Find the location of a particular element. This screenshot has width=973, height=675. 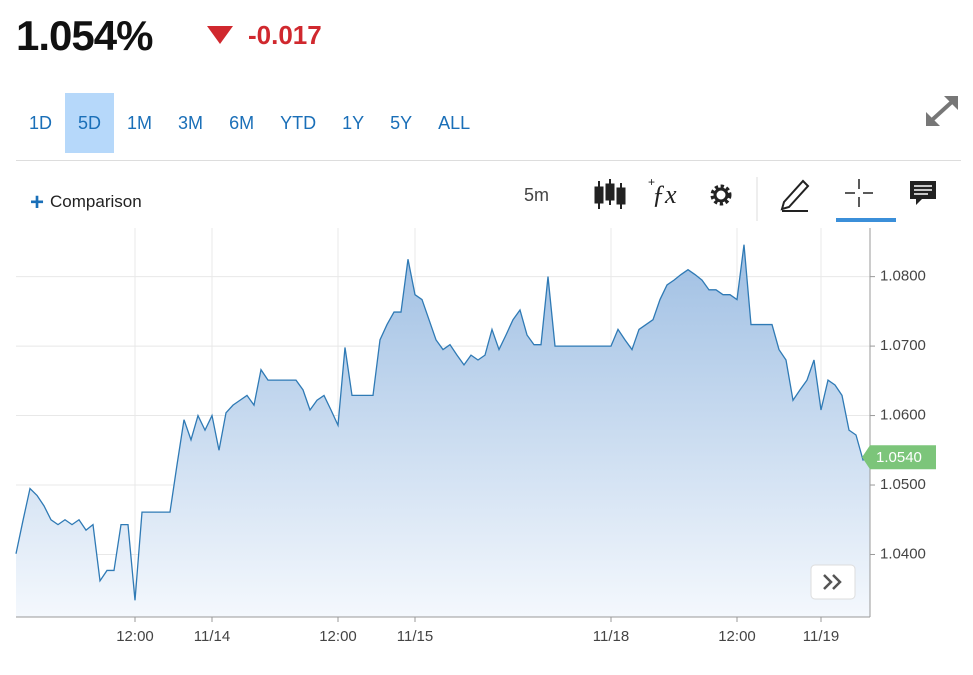

range-button: YTD is located at coordinates (298, 123).